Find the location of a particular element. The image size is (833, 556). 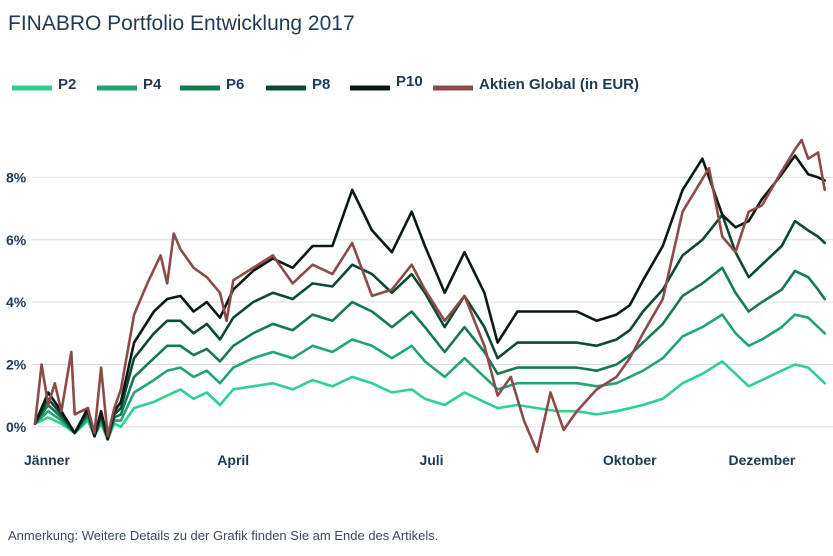

legend-label-p4: P4 is located at coordinates (152, 84).